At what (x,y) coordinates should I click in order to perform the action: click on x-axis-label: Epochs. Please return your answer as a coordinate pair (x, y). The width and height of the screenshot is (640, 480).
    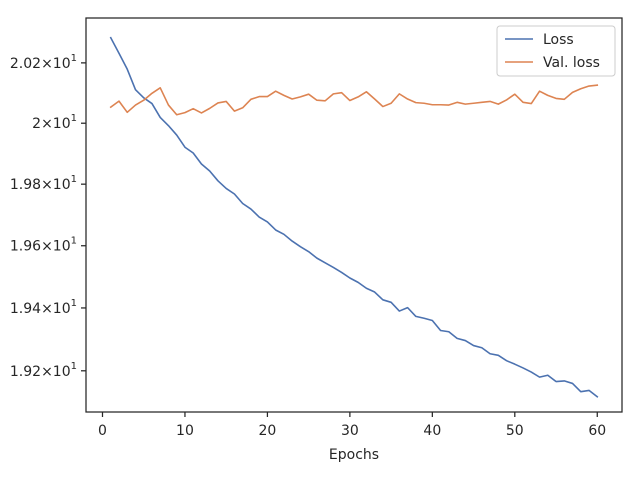
    Looking at the image, I should click on (354, 455).